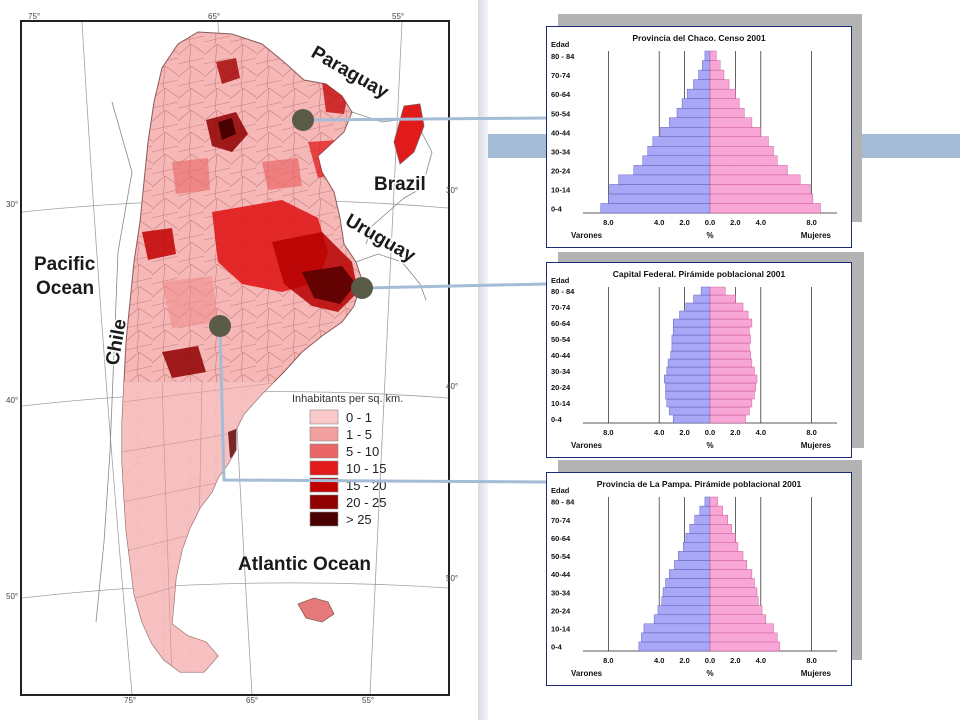 This screenshot has width=960, height=720. Describe the element at coordinates (561, 371) in the screenshot. I see `pyramid-age-label: 30-34` at that location.